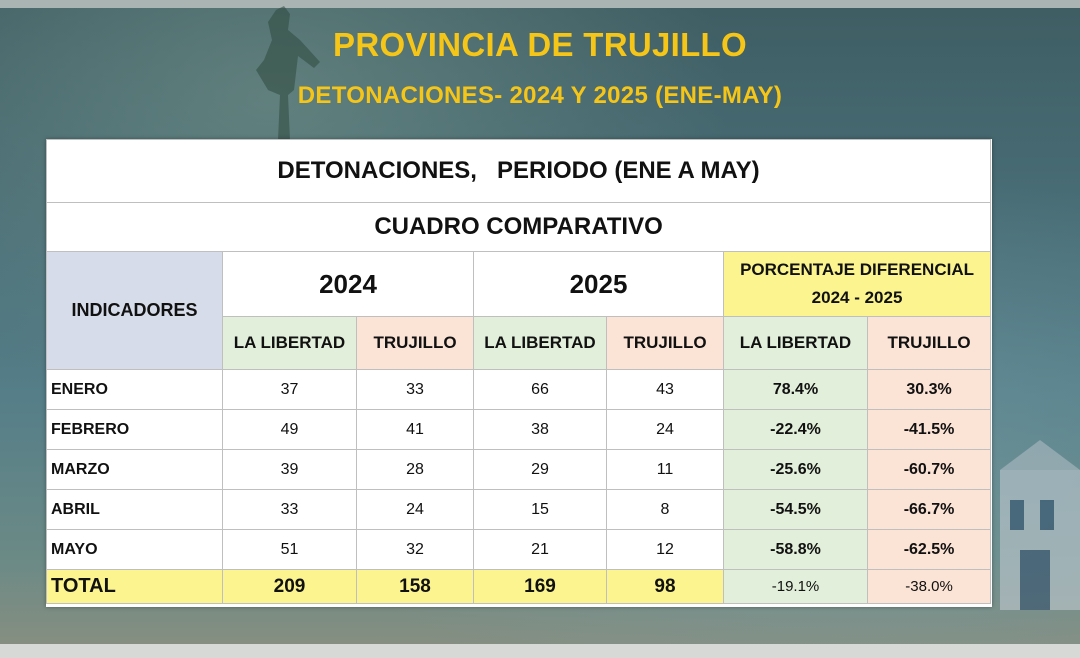  Describe the element at coordinates (518, 227) in the screenshot. I see `table-subheading: CUADRO COMPARATIVO` at that location.